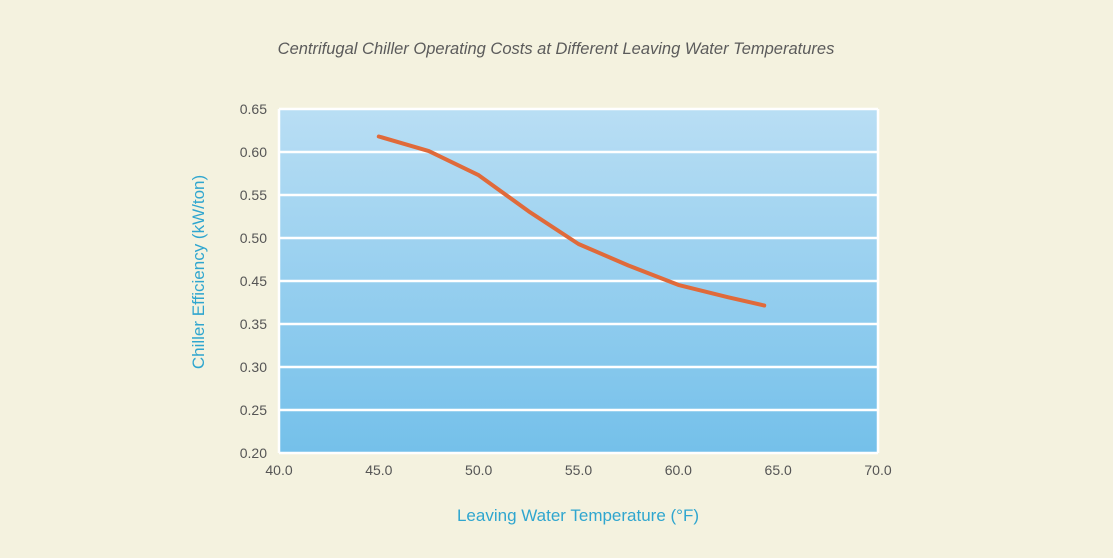  I want to click on series-line, so click(571, 221).